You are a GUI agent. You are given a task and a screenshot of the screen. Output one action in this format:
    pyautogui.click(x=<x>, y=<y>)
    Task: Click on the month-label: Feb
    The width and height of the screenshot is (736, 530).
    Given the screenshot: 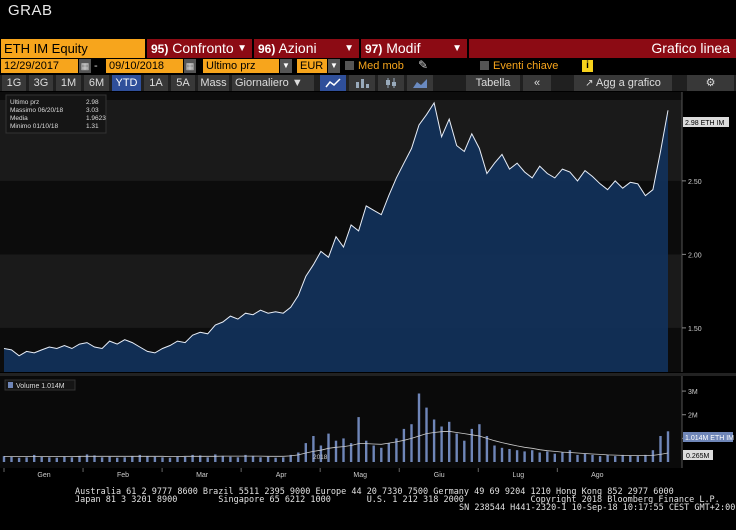 What is the action you would take?
    pyautogui.click(x=123, y=475)
    